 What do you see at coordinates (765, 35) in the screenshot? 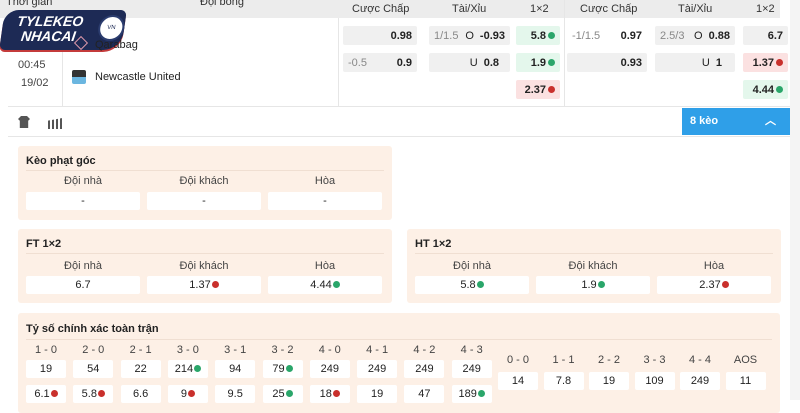
I see `ht-1x2-home: 6.7` at bounding box center [765, 35].